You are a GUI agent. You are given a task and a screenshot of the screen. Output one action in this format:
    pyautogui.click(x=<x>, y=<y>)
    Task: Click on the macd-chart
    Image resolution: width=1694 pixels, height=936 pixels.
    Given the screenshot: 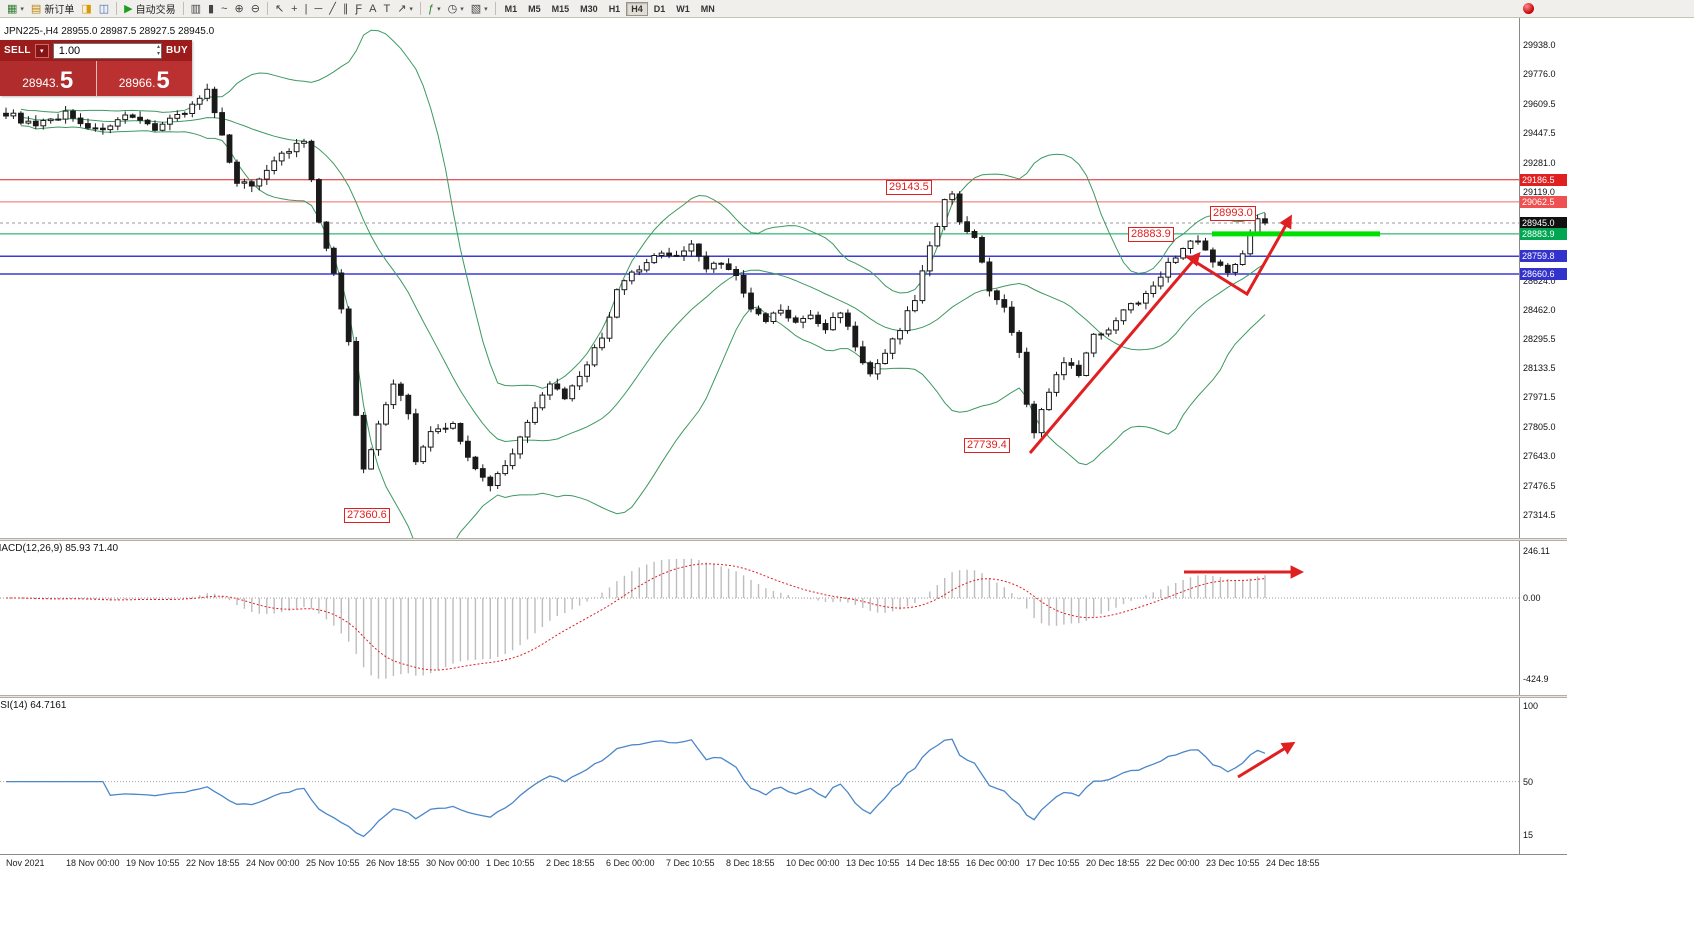 What is the action you would take?
    pyautogui.click(x=759, y=617)
    